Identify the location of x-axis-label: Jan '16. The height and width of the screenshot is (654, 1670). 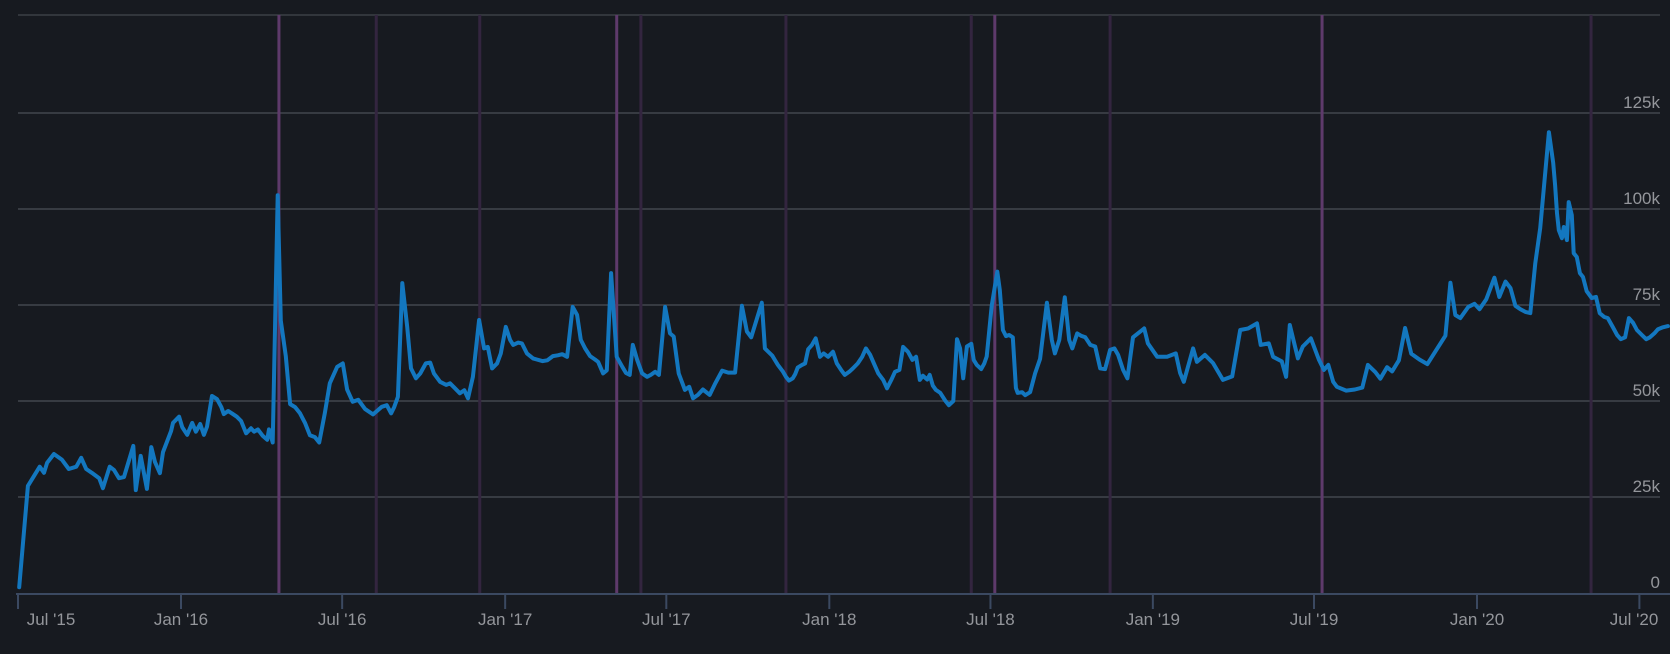
(181, 619).